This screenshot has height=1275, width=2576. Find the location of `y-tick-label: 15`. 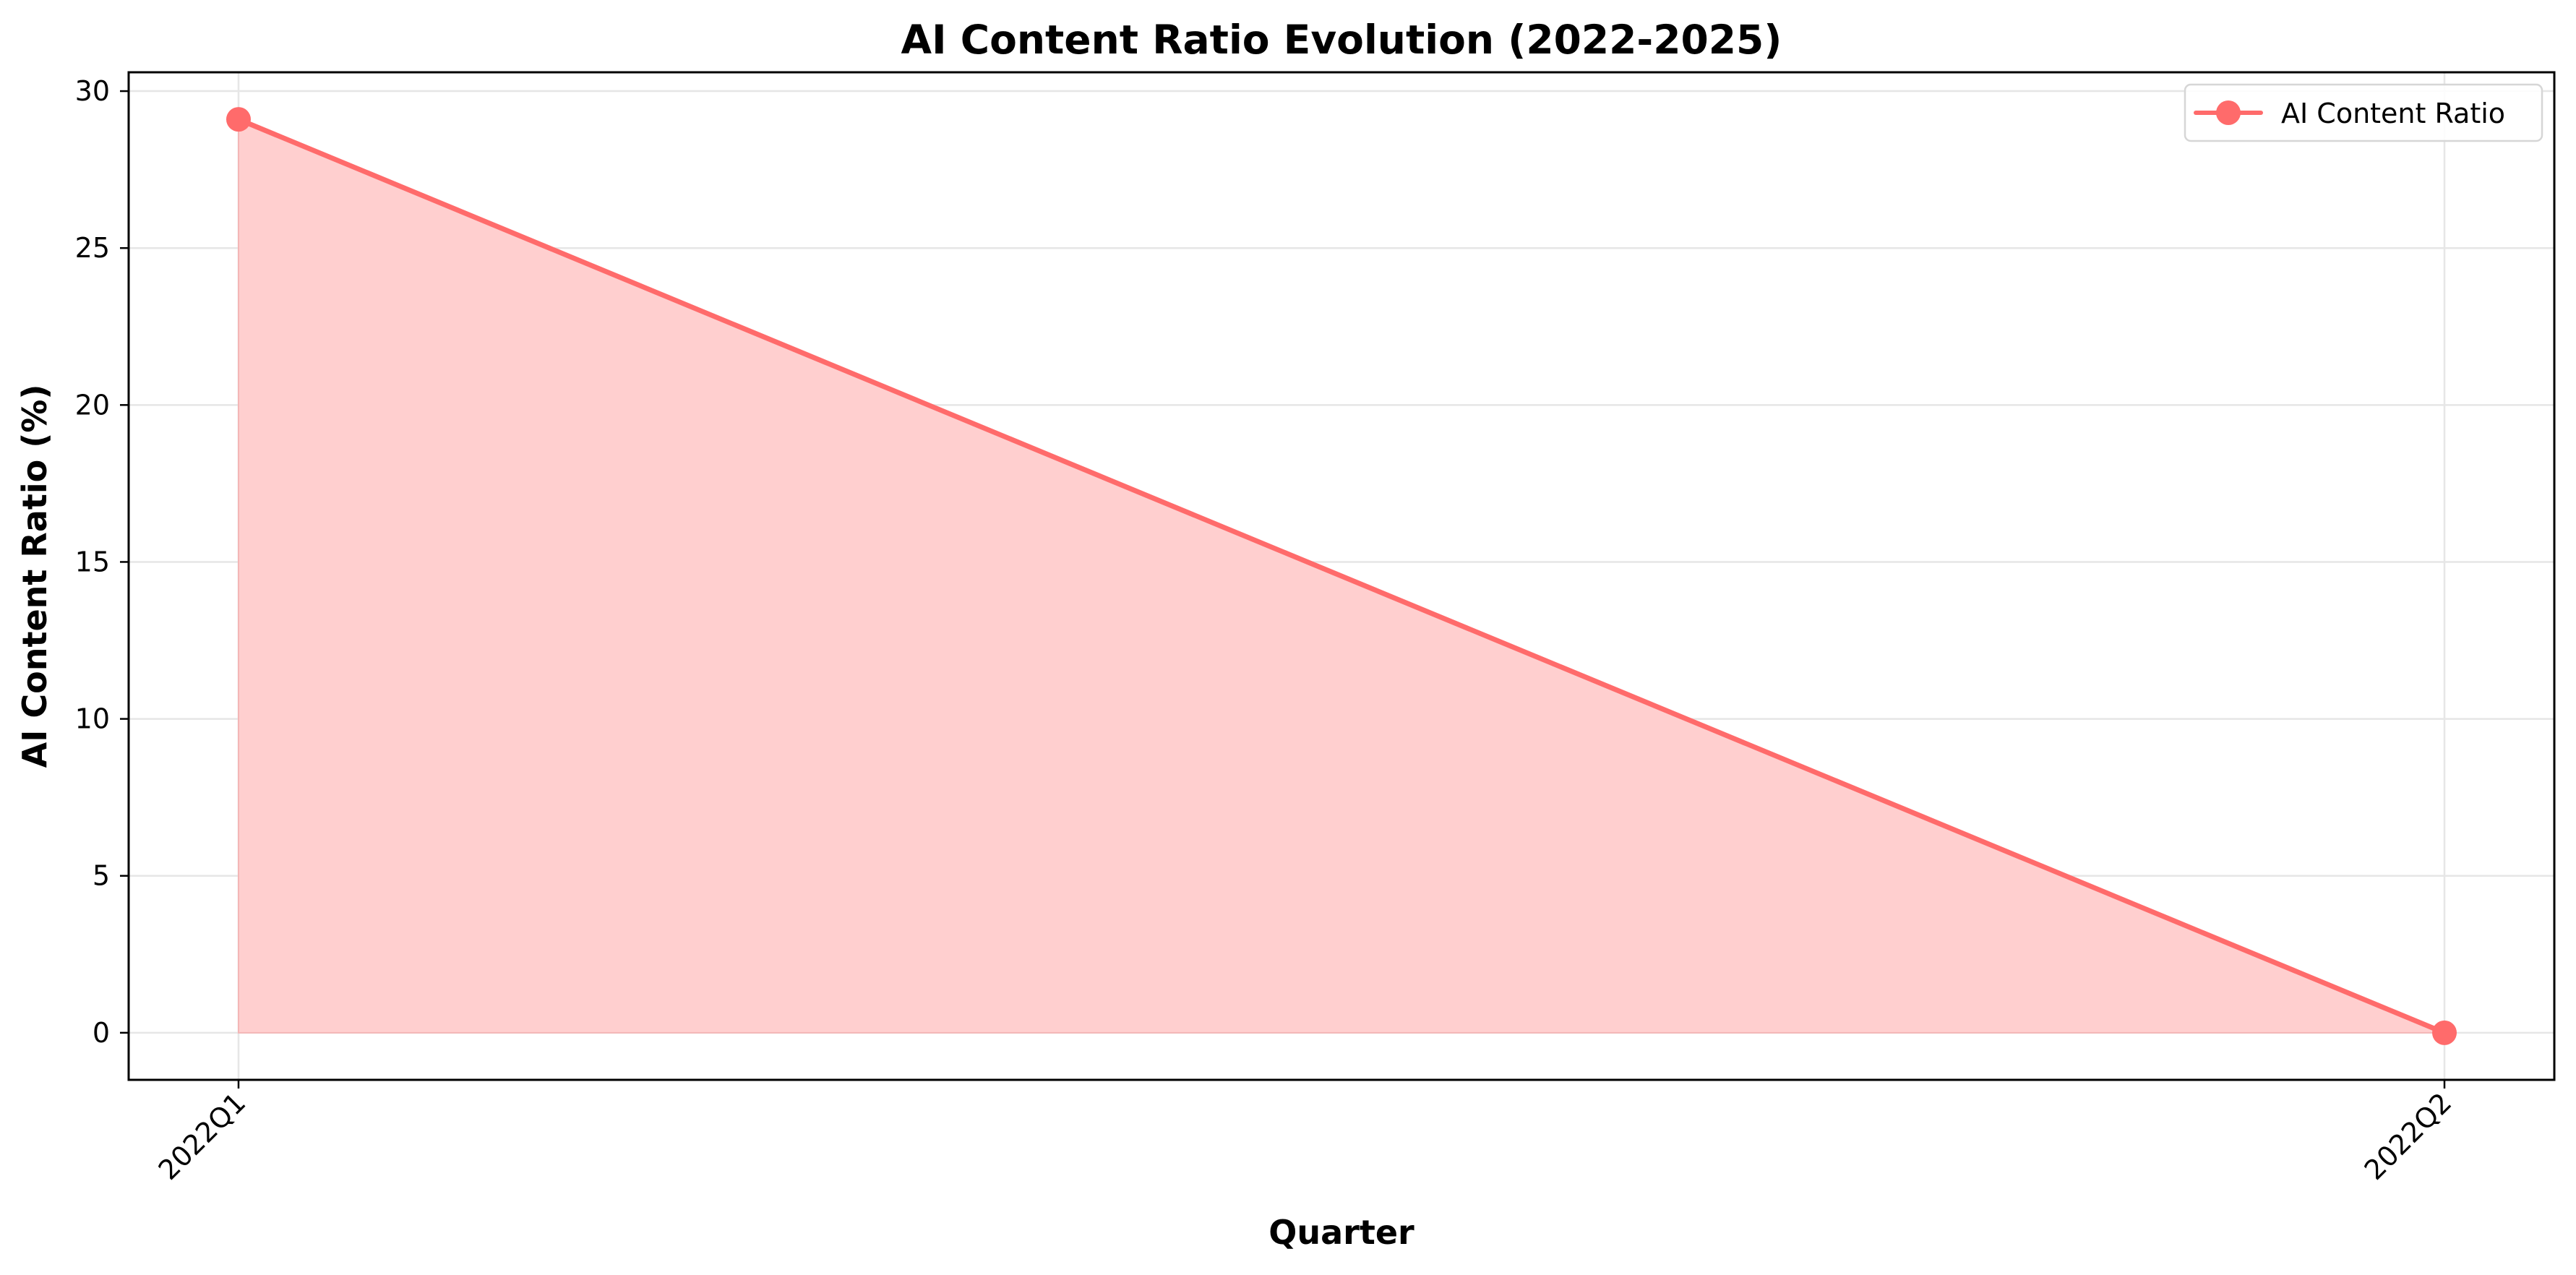

y-tick-label: 15 is located at coordinates (93, 562).